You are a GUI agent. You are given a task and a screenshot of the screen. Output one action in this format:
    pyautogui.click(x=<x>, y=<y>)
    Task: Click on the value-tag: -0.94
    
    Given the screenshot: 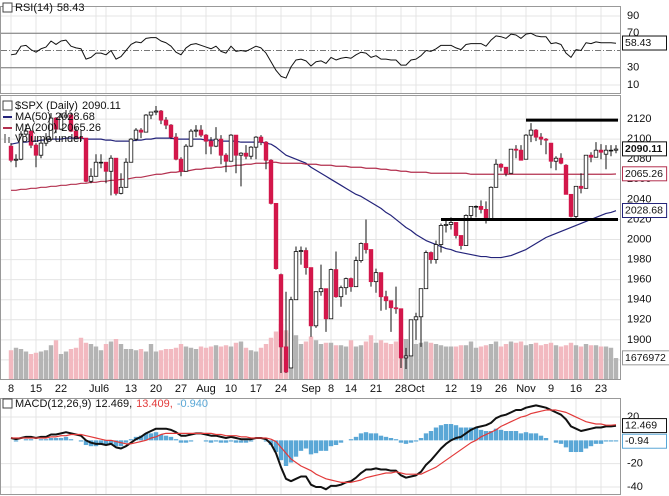 What is the action you would take?
    pyautogui.click(x=637, y=441)
    